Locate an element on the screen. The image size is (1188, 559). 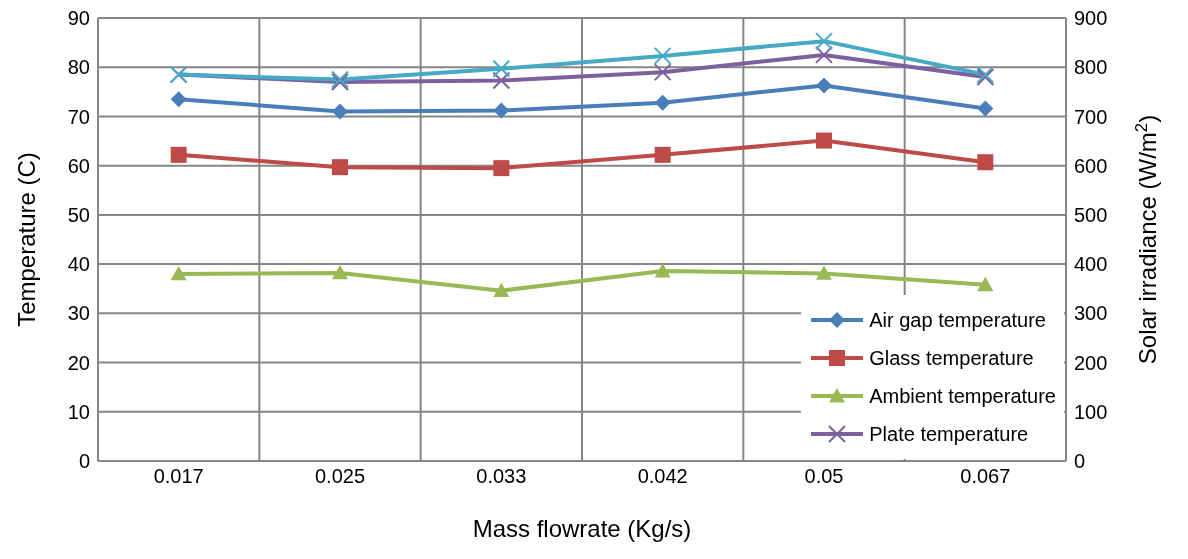
y2-tick-label: 200 is located at coordinates (1091, 362).